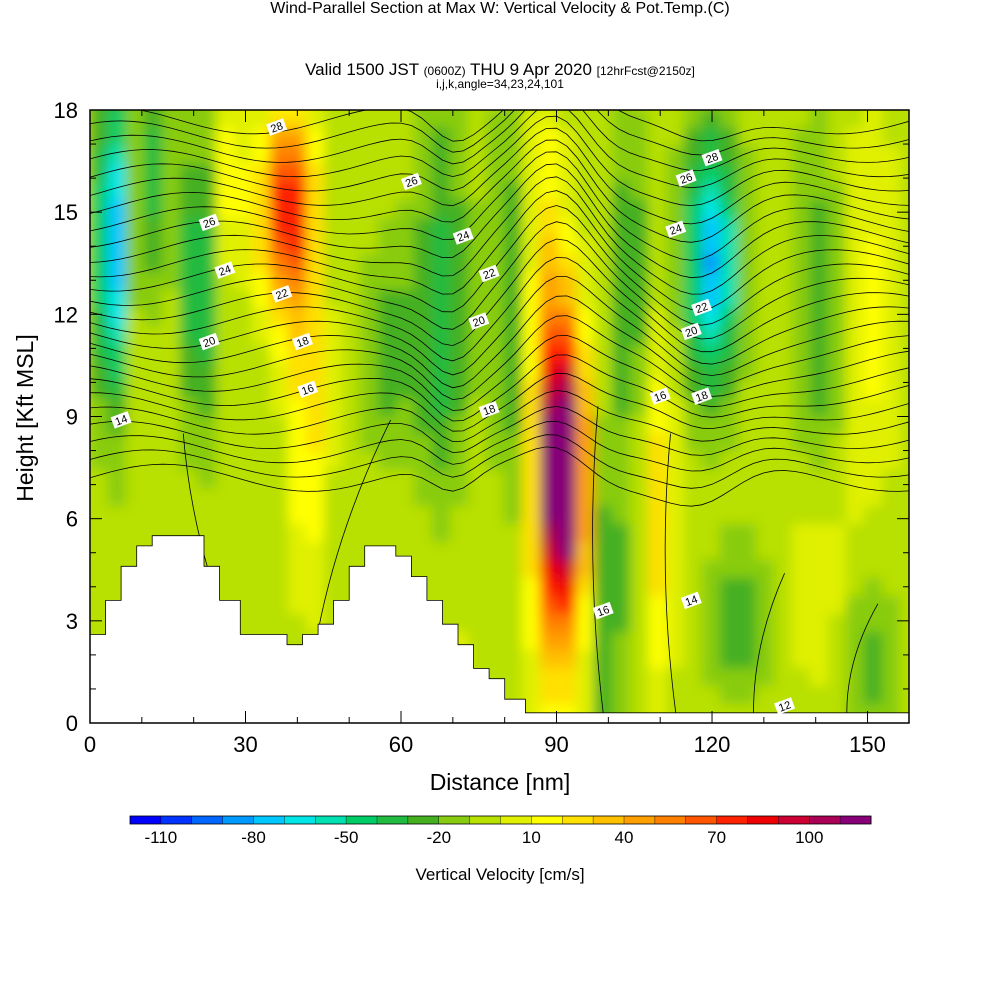 The width and height of the screenshot is (1000, 1000). Describe the element at coordinates (691, 600) in the screenshot. I see `contour-label: 14` at that location.